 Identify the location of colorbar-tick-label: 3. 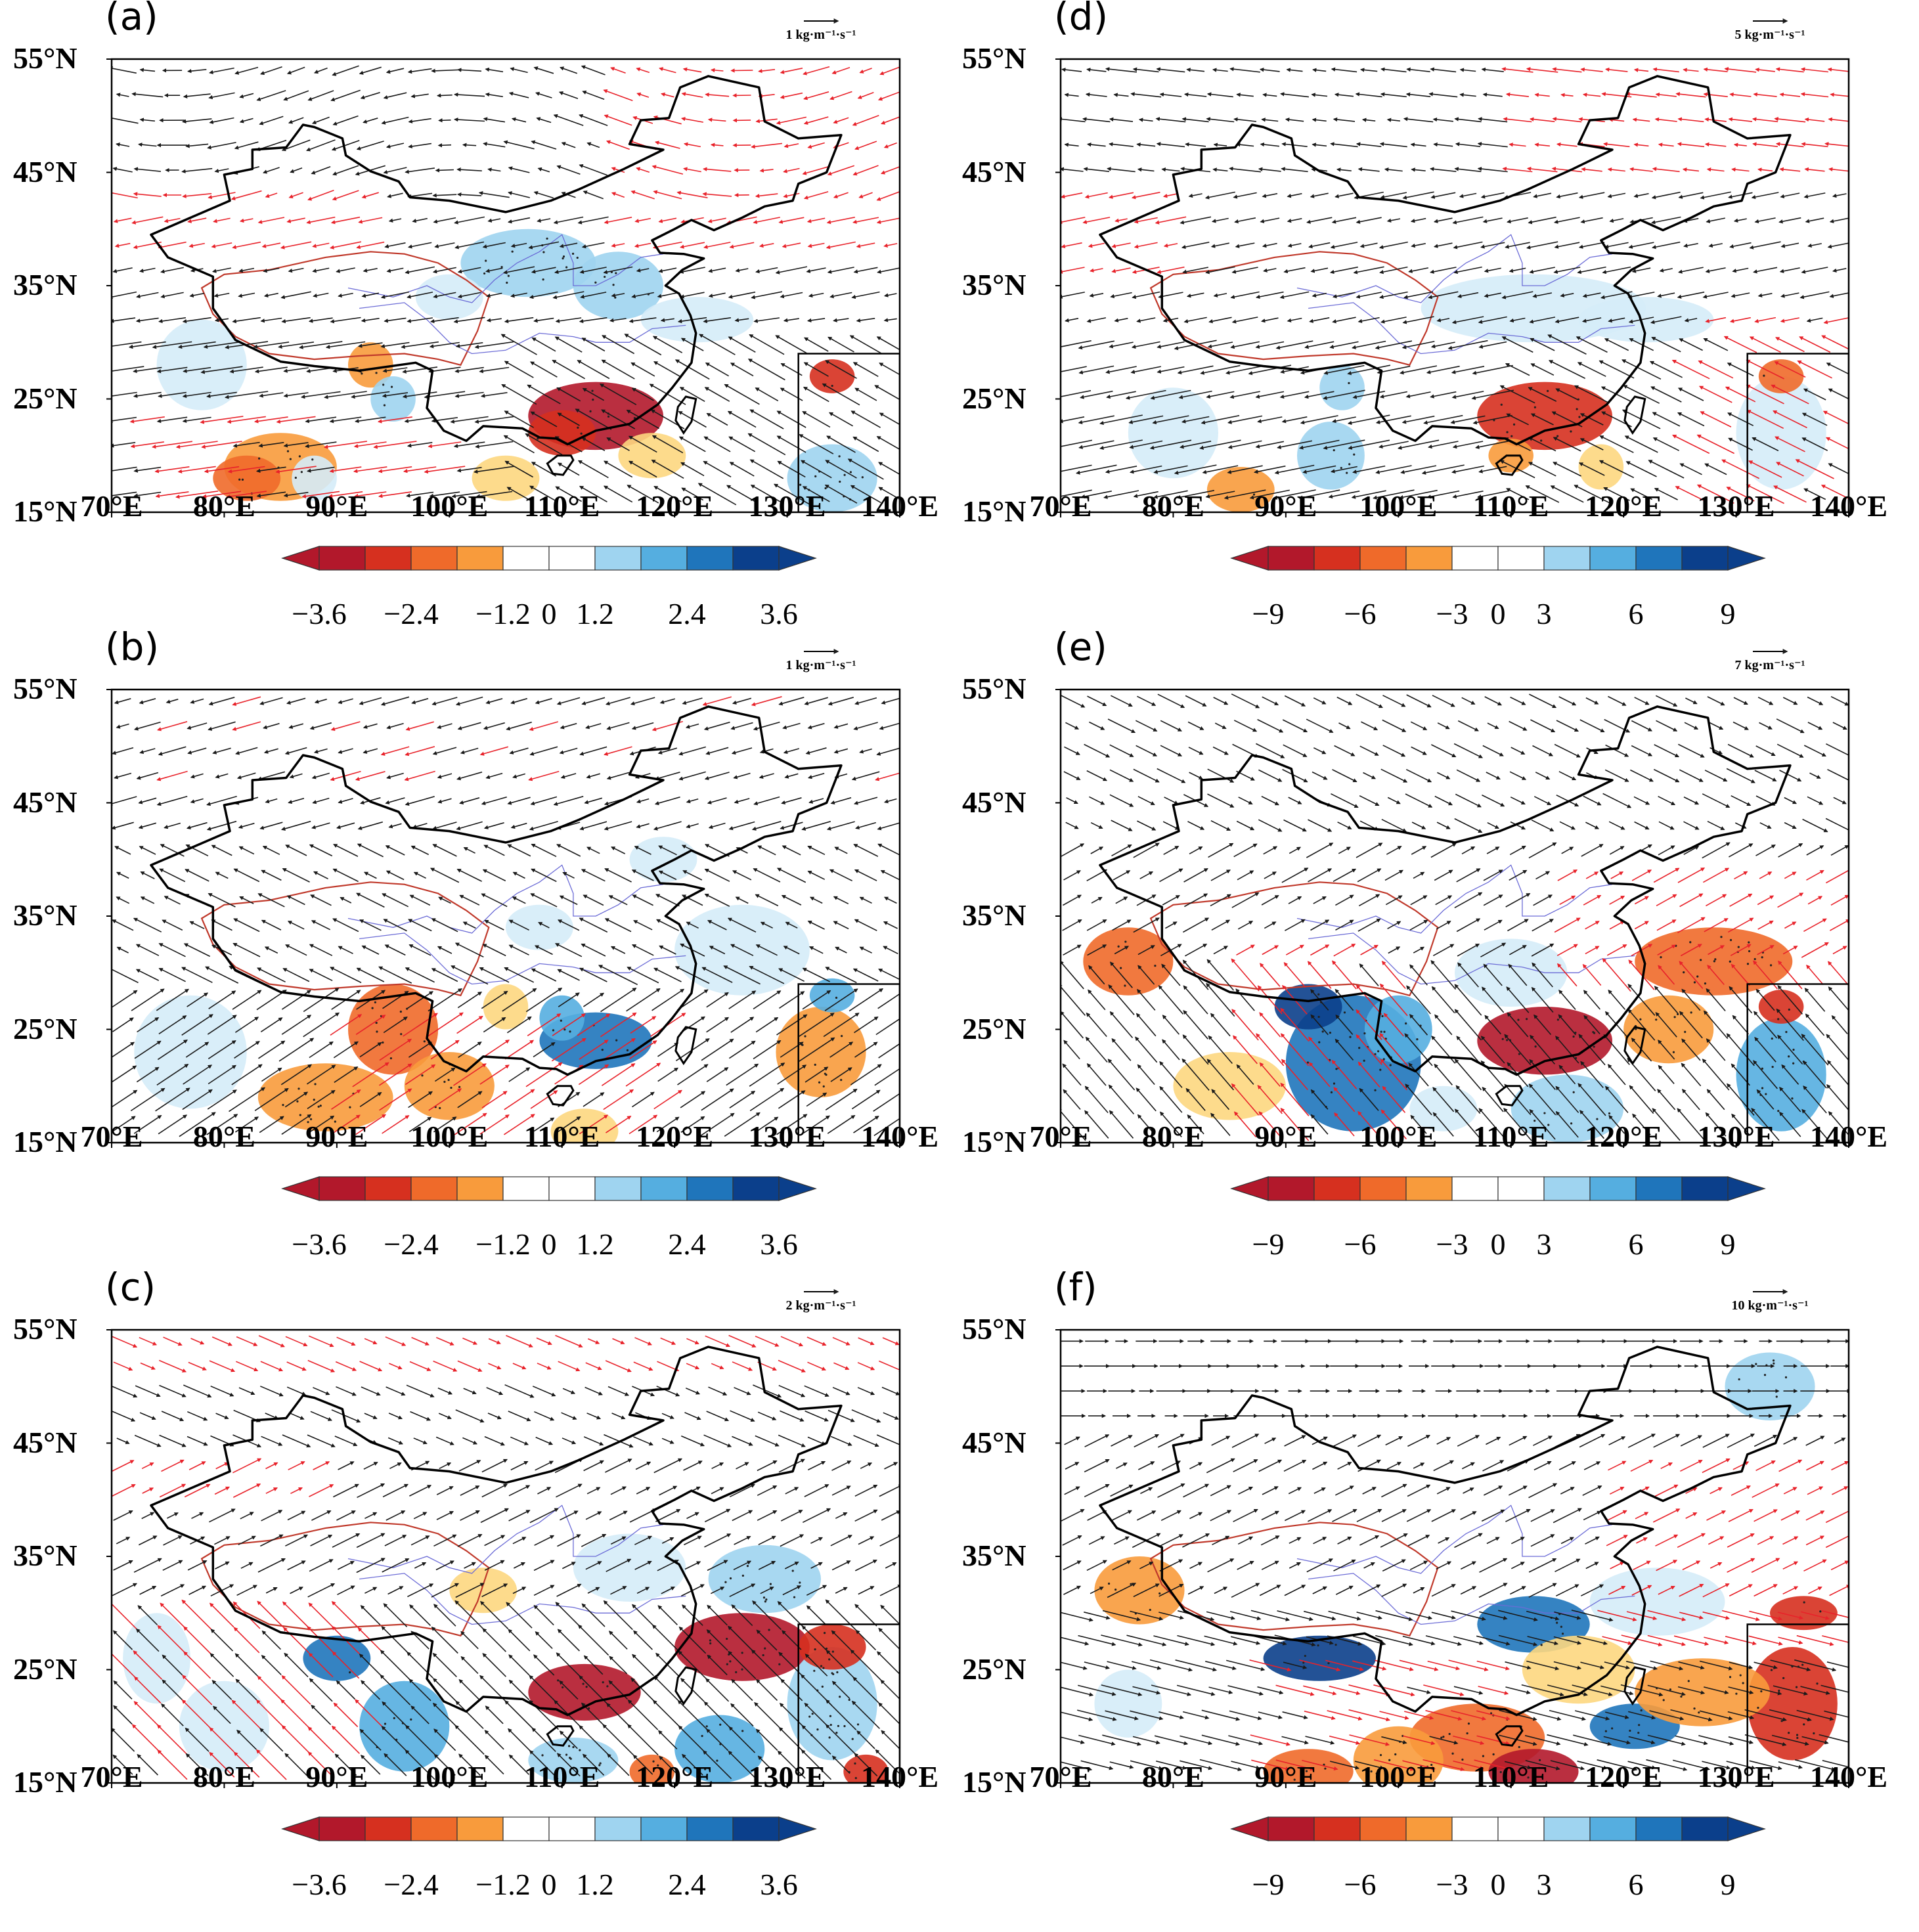
(1544, 613).